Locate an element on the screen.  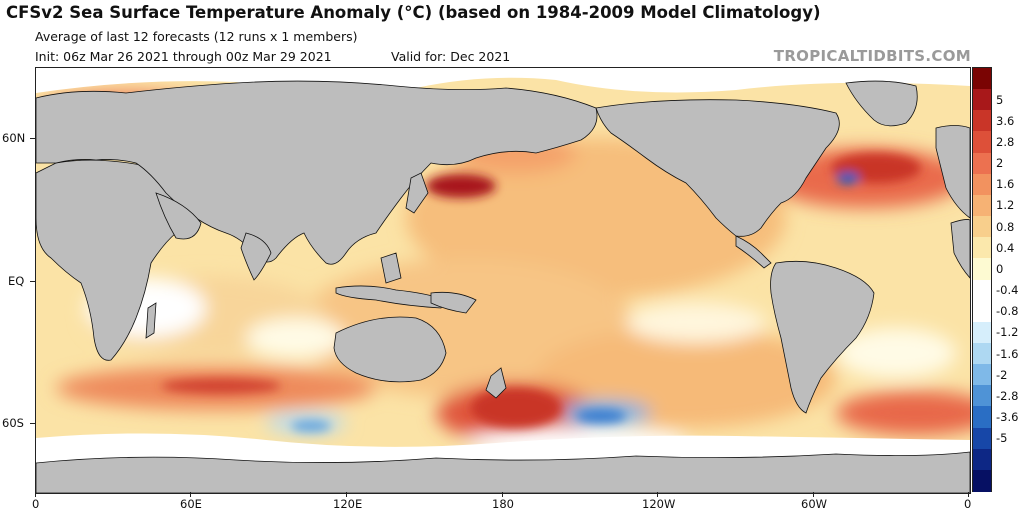
lon-label-120w: 120W is located at coordinates (659, 504).